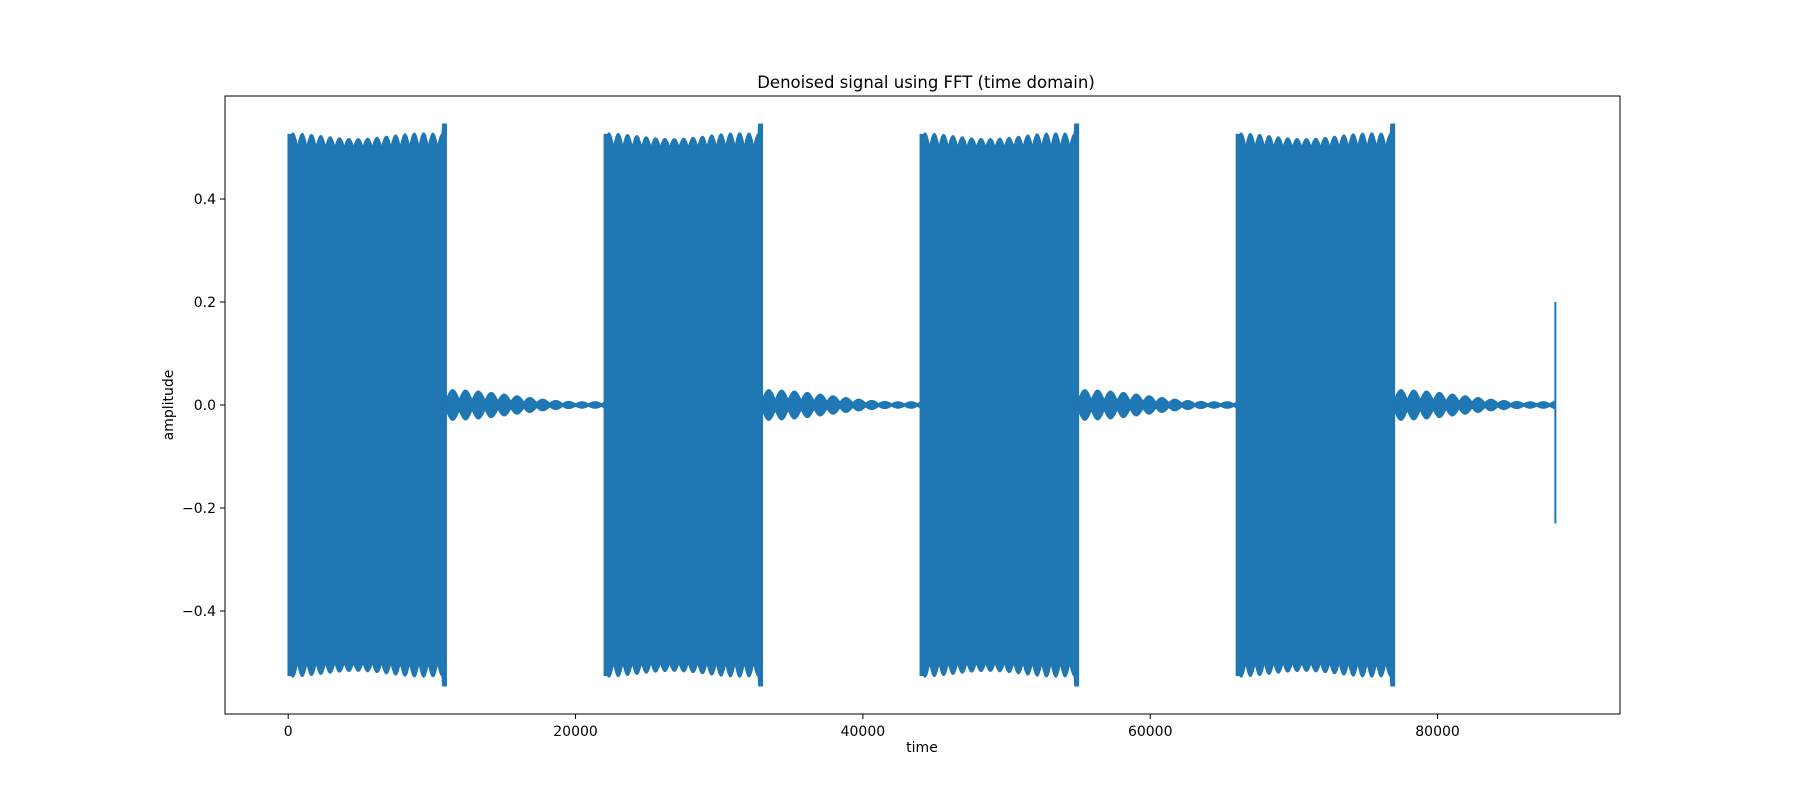 The height and width of the screenshot is (800, 1800). Describe the element at coordinates (575, 732) in the screenshot. I see `x-tick-label: 20000` at that location.